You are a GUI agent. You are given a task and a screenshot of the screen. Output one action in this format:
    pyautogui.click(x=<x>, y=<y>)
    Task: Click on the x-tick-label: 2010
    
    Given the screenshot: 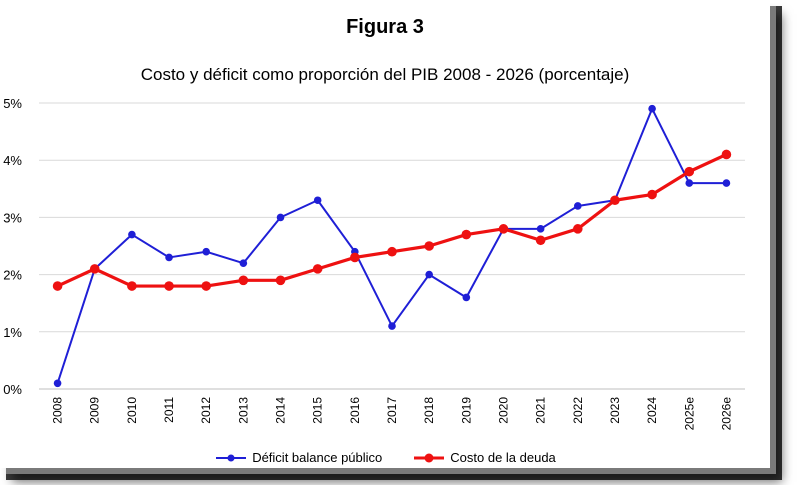 What is the action you would take?
    pyautogui.click(x=132, y=410)
    